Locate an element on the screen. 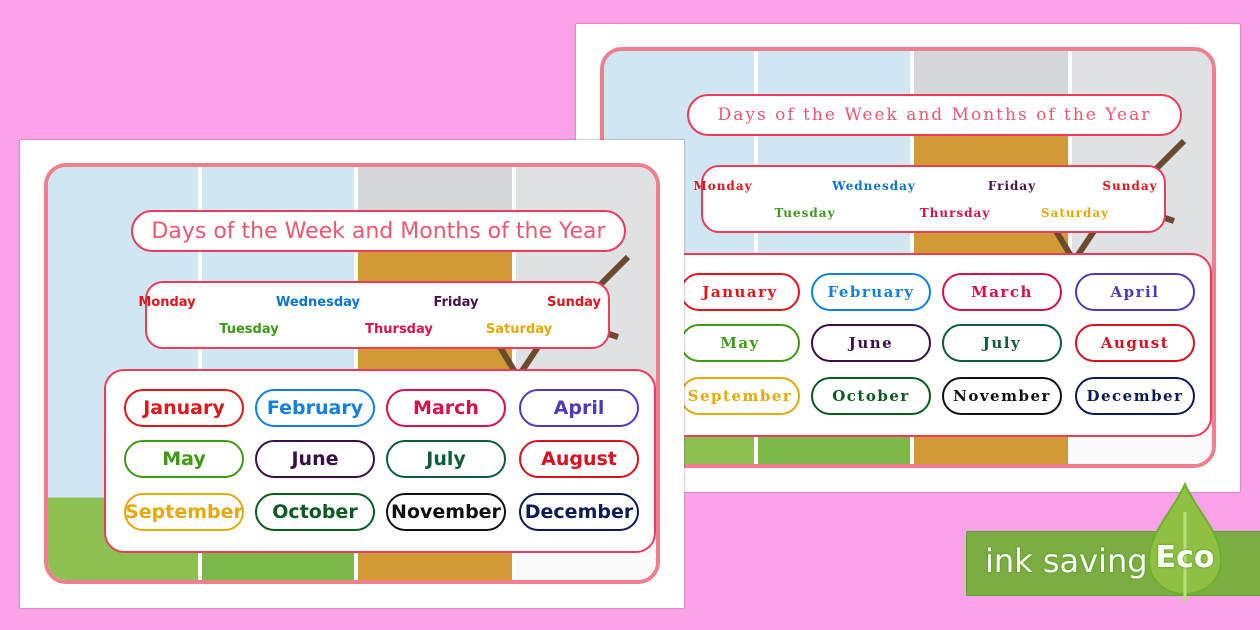  leaf-icon is located at coordinates (1185, 542).